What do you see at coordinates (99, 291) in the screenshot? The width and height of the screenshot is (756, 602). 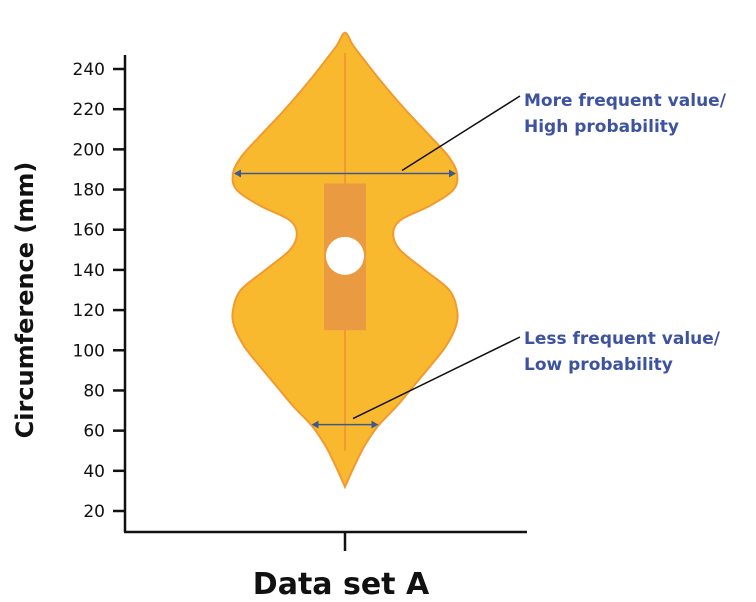 I see `y-ticks: 20 40 60 80 100 120 140 160 180 200 220 240` at bounding box center [99, 291].